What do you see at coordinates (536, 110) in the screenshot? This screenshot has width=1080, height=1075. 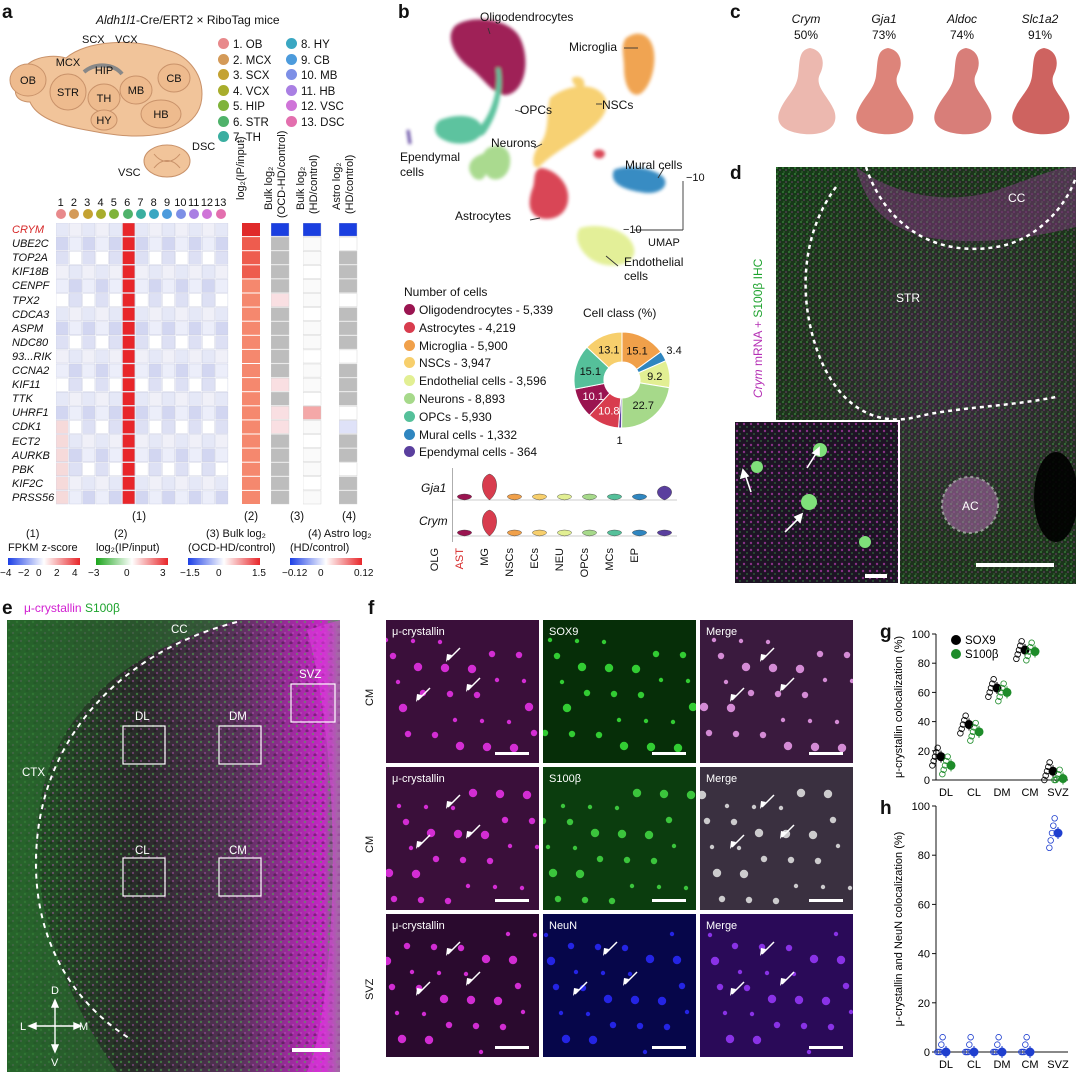 I see `umap-label-opcs: OPCs` at bounding box center [536, 110].